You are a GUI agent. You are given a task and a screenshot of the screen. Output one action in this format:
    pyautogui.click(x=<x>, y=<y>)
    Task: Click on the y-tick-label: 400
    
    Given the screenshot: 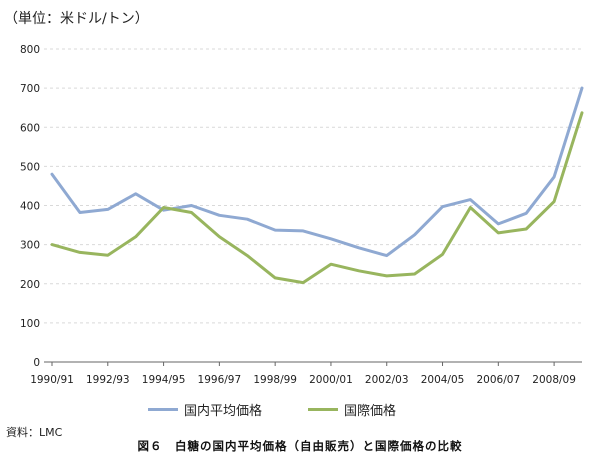 What is the action you would take?
    pyautogui.click(x=30, y=207)
    